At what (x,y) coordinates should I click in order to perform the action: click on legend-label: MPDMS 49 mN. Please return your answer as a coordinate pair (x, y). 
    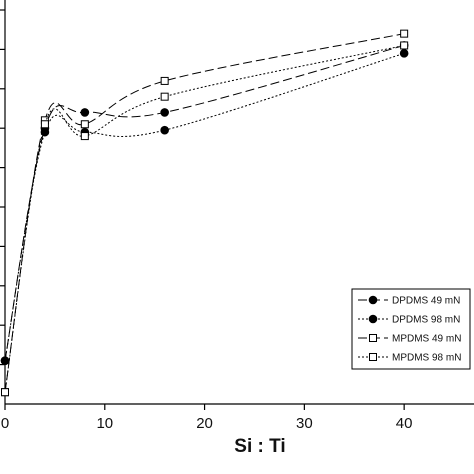
    Looking at the image, I should click on (426, 339).